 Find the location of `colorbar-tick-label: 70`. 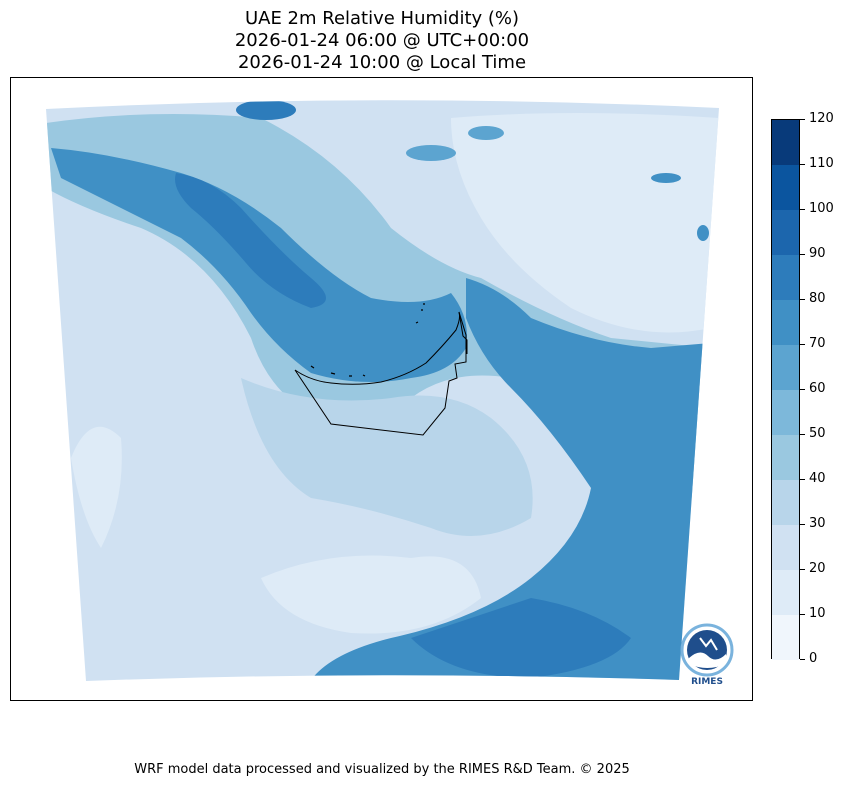

colorbar-tick-label: 70 is located at coordinates (817, 343).